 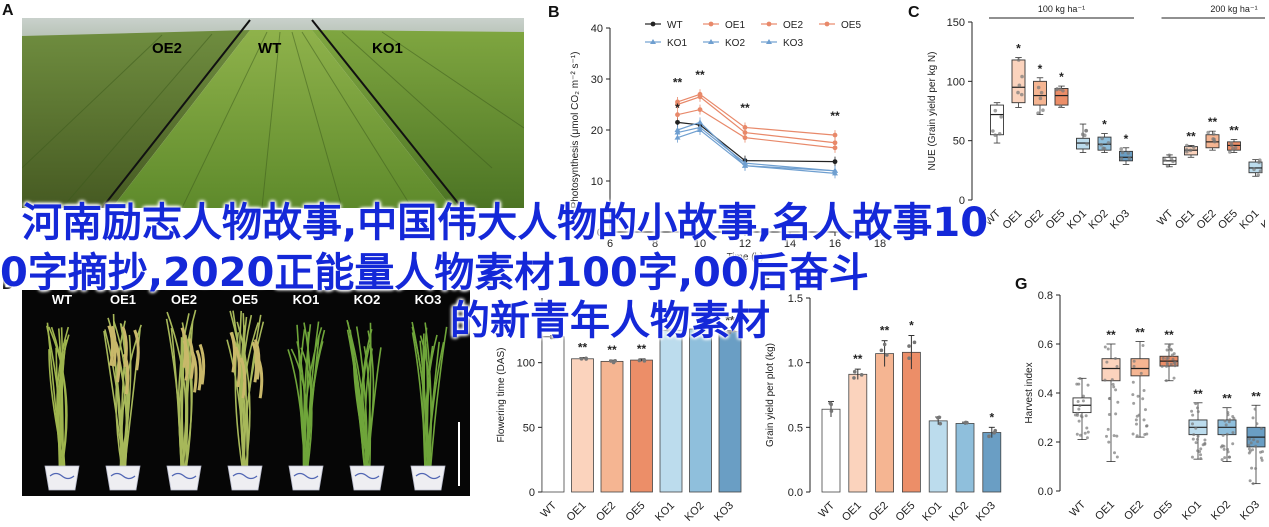 What do you see at coordinates (8, 284) in the screenshot?
I see `panel-label-d: D` at bounding box center [8, 284].